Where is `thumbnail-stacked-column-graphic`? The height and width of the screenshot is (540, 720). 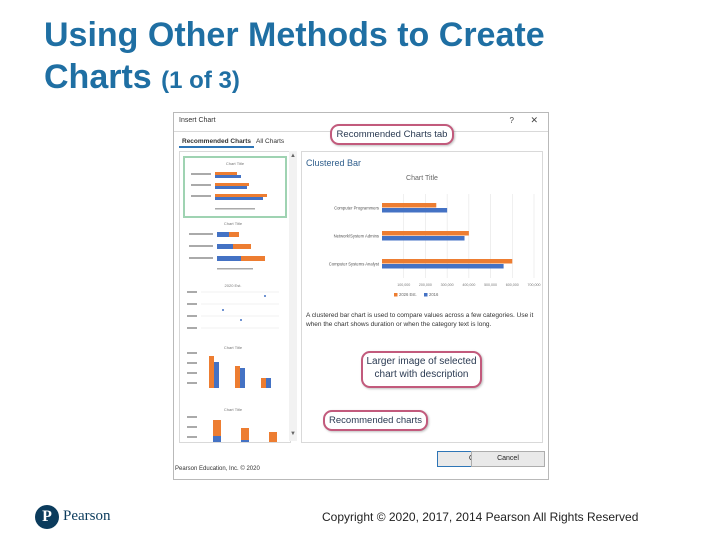 thumbnail-stacked-column-graphic is located at coordinates (232, 429).